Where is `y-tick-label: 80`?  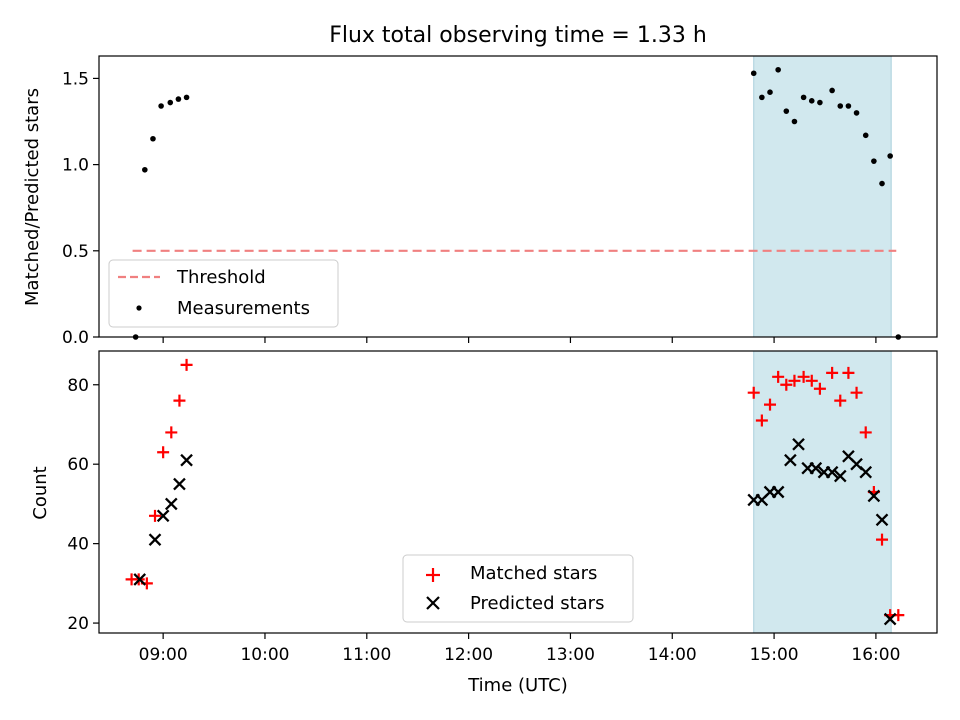
y-tick-label: 80 is located at coordinates (78, 386).